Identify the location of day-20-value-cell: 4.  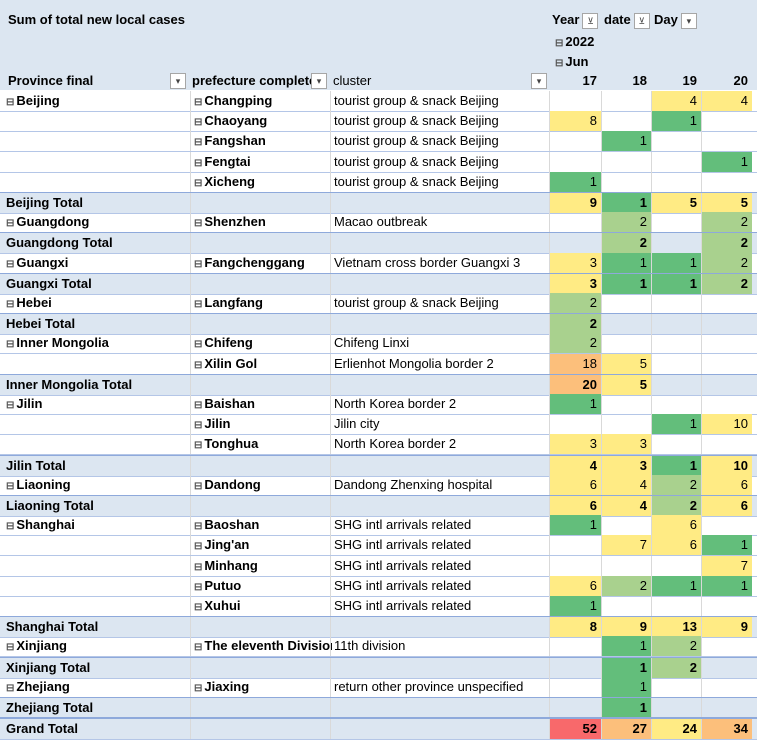
(726, 101).